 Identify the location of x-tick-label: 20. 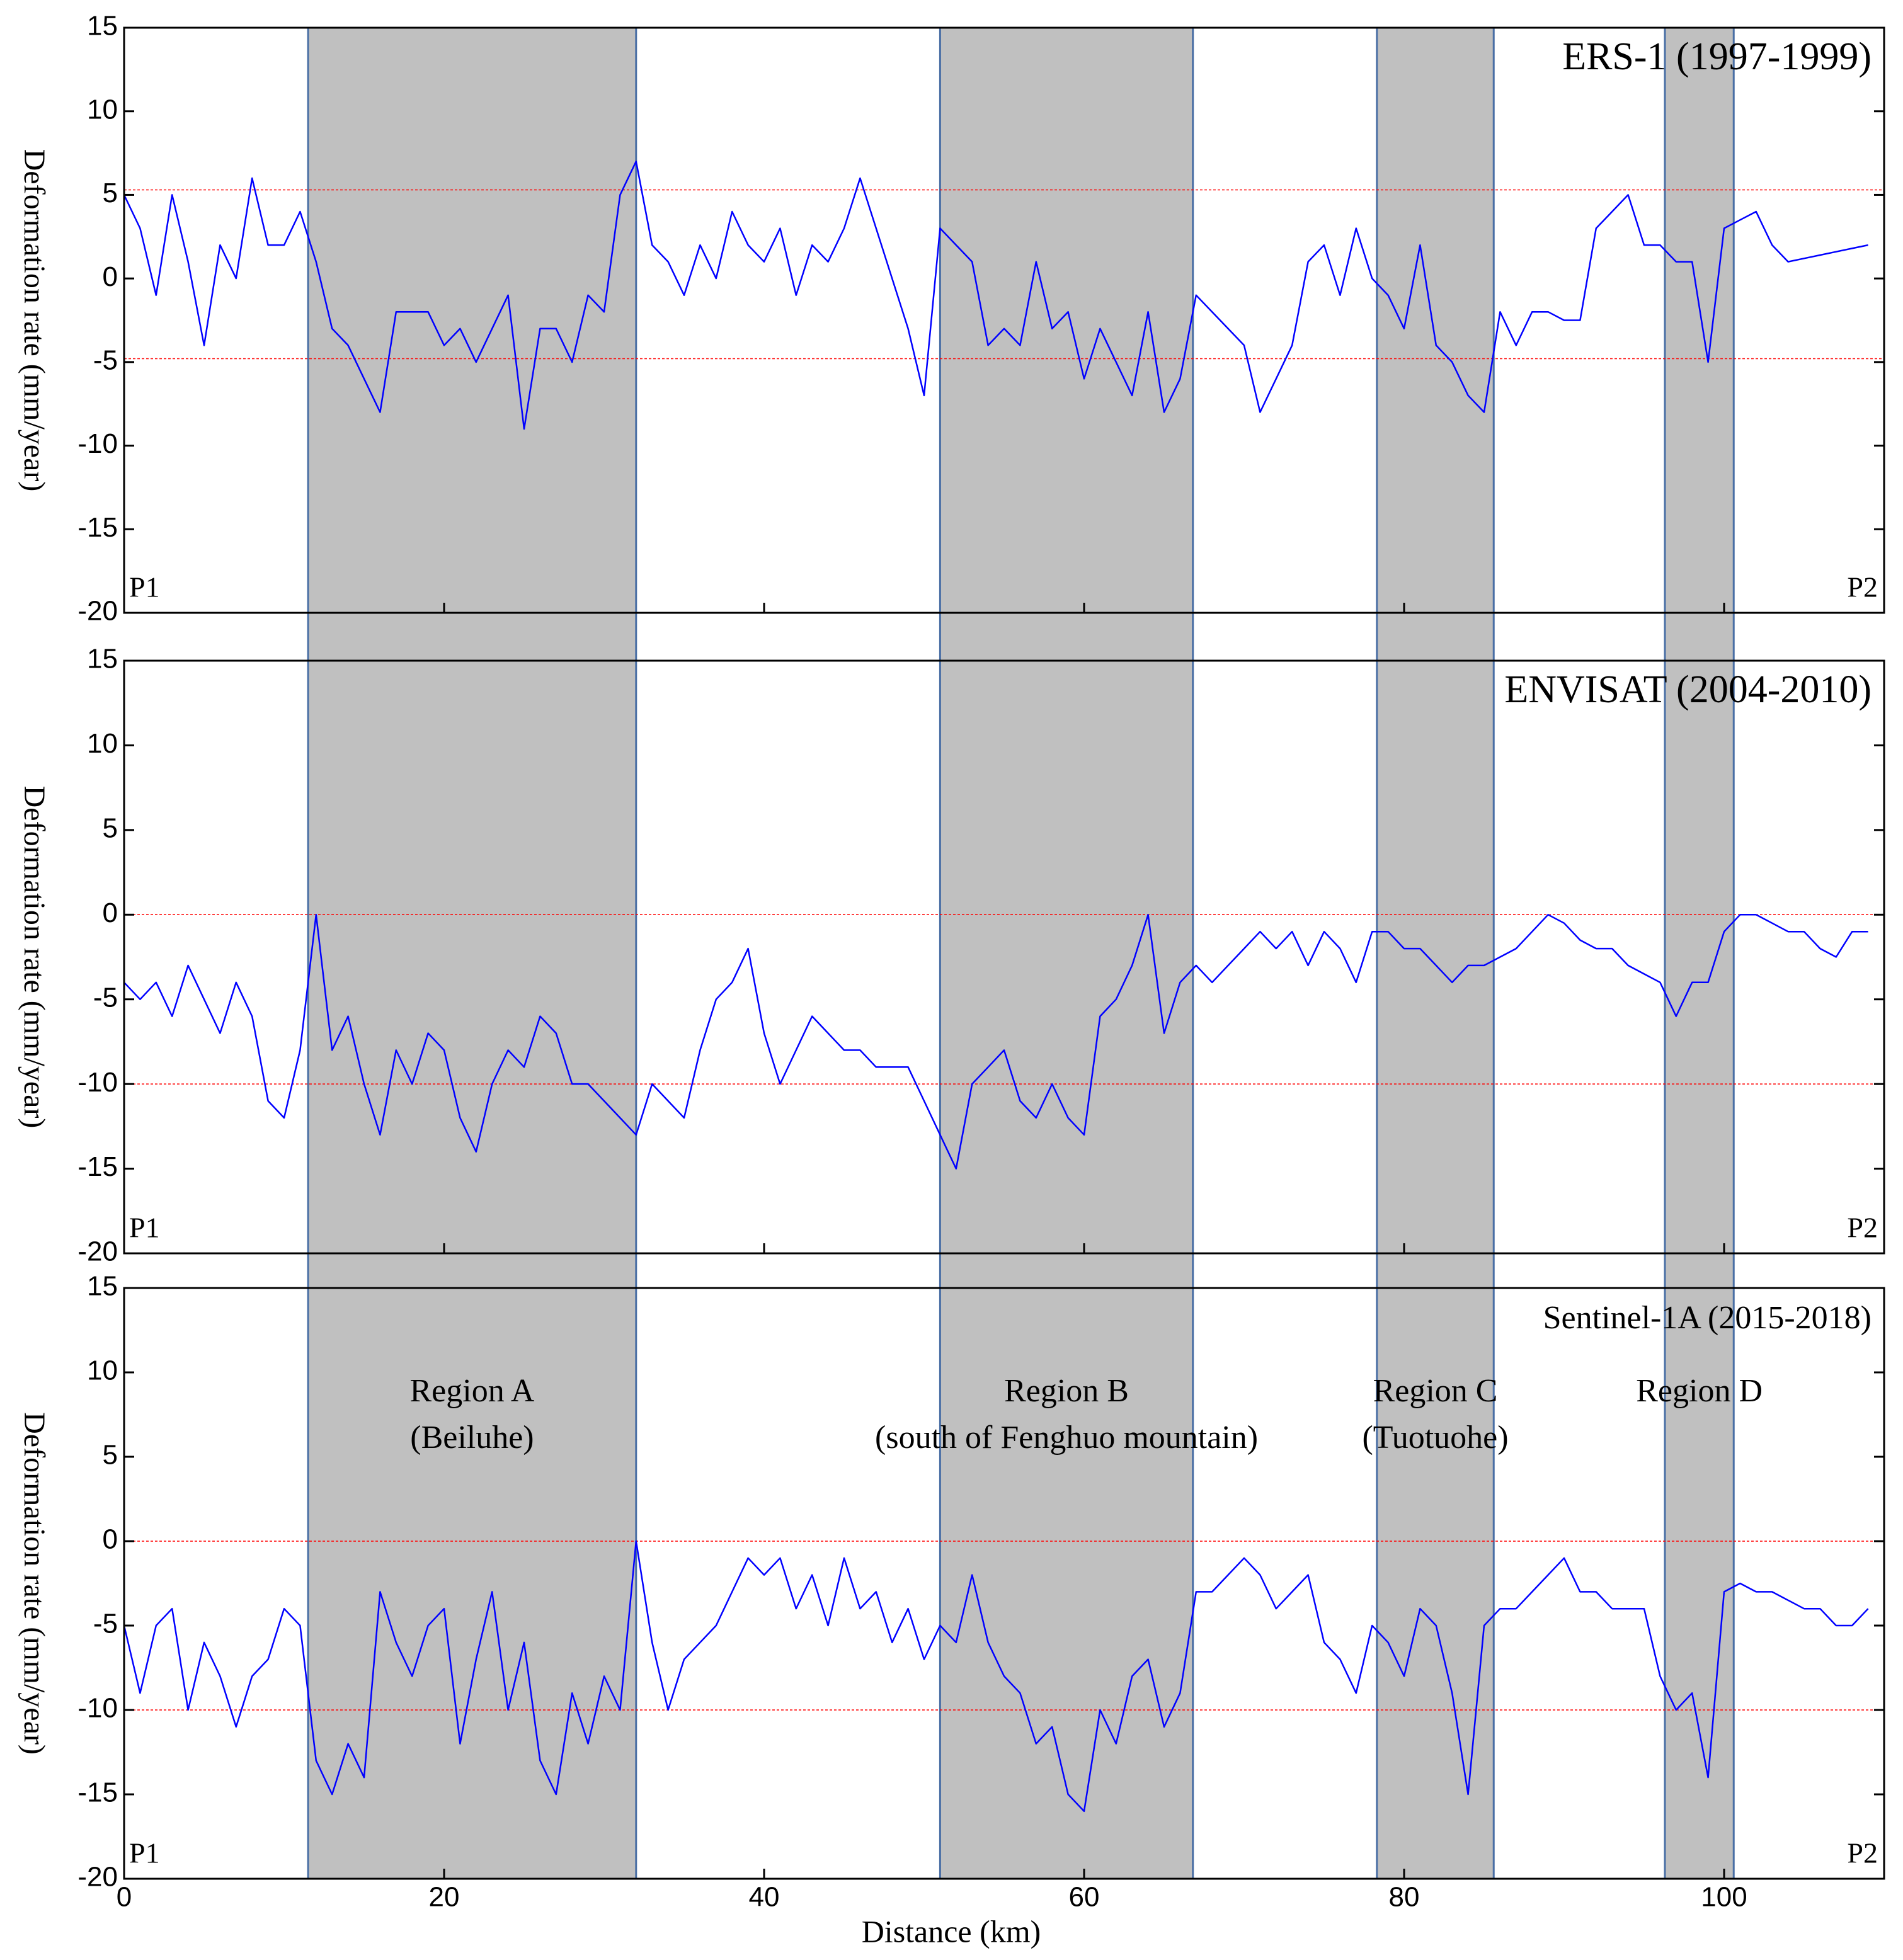
(444, 1897).